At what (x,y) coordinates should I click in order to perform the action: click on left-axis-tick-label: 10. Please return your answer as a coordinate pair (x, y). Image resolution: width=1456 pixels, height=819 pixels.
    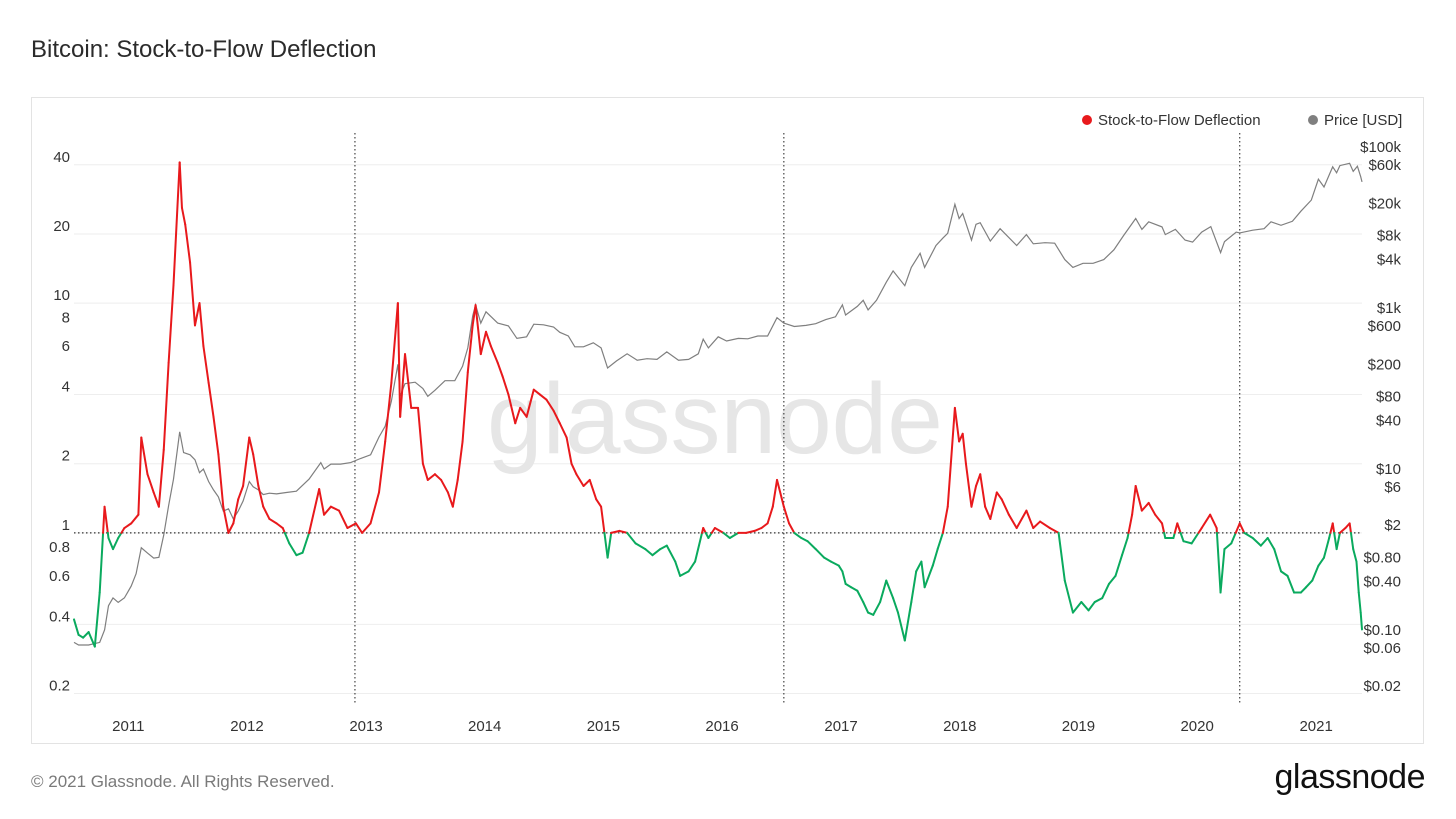
    Looking at the image, I should click on (61, 295).